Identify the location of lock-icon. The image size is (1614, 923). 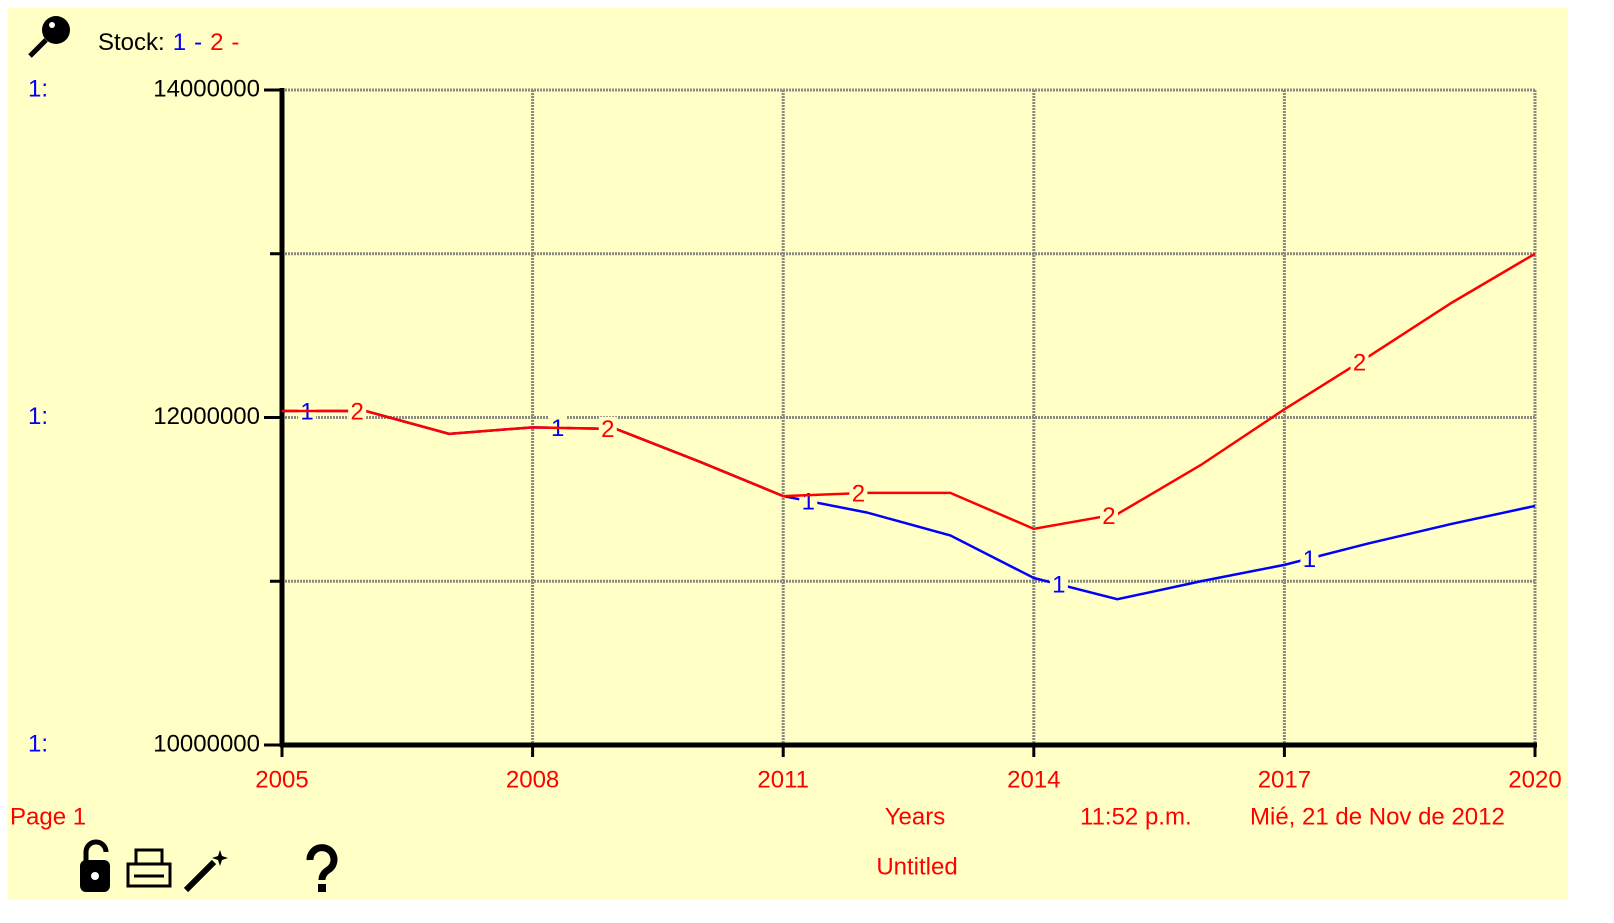
(95, 865).